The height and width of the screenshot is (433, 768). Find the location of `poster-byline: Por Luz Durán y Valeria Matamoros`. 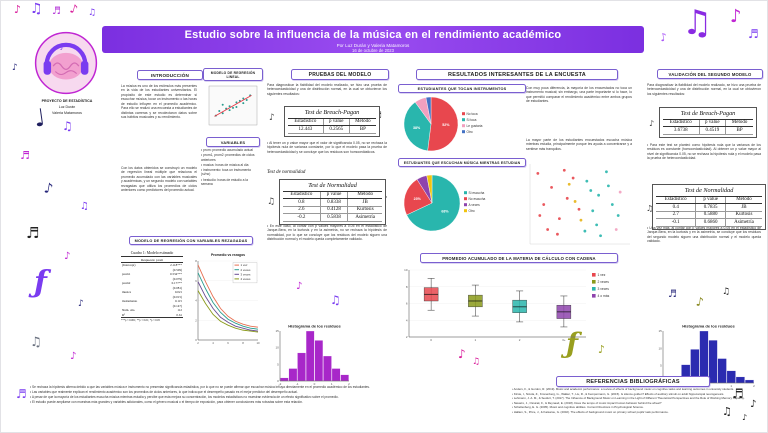

poster-byline: Por Luz Durán y Valeria Matamoros is located at coordinates (373, 45).